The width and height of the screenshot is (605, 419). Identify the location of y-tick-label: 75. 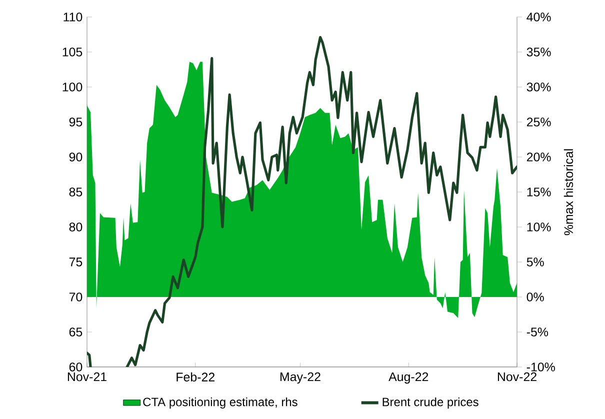
(75, 262).